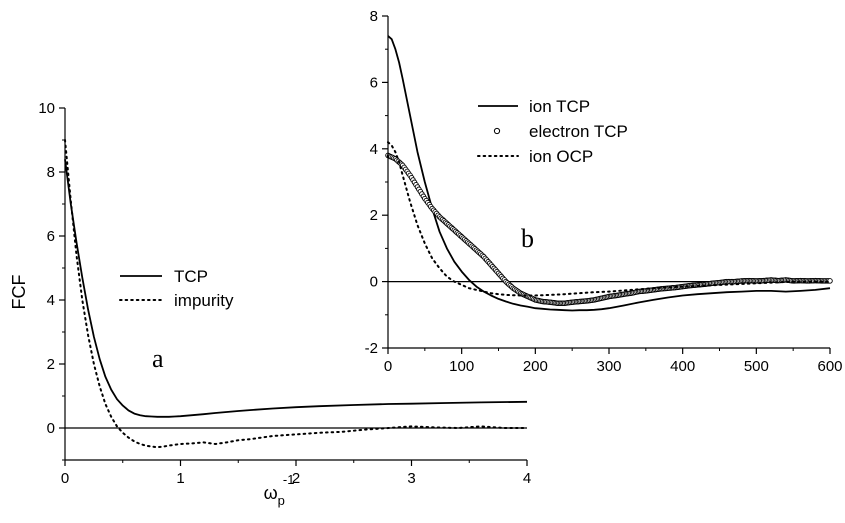 Image resolution: width=845 pixels, height=523 pixels. Describe the element at coordinates (191, 276) in the screenshot. I see `legend-label-tcp: TCP` at that location.